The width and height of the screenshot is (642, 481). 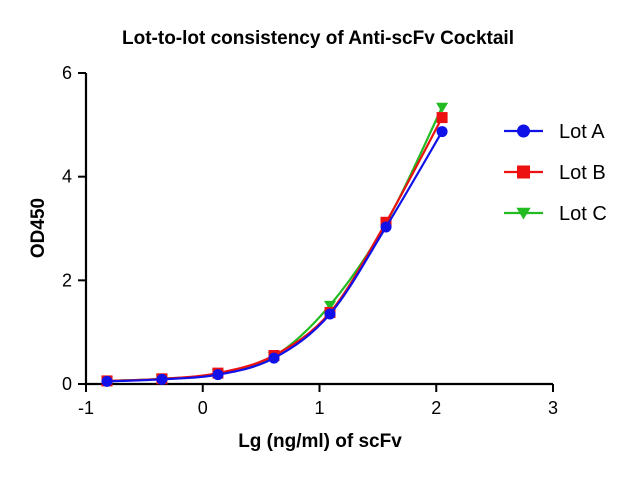 What do you see at coordinates (67, 384) in the screenshot?
I see `y-tick-label-0: 0` at bounding box center [67, 384].